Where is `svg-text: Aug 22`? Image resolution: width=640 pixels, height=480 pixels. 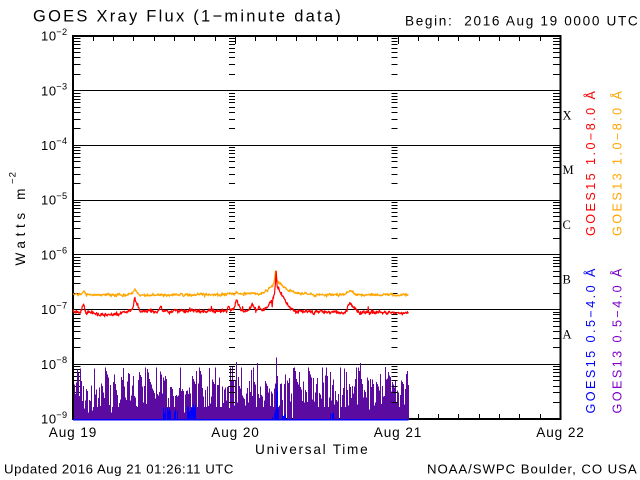 svg-text: Aug 22 is located at coordinates (560, 432).